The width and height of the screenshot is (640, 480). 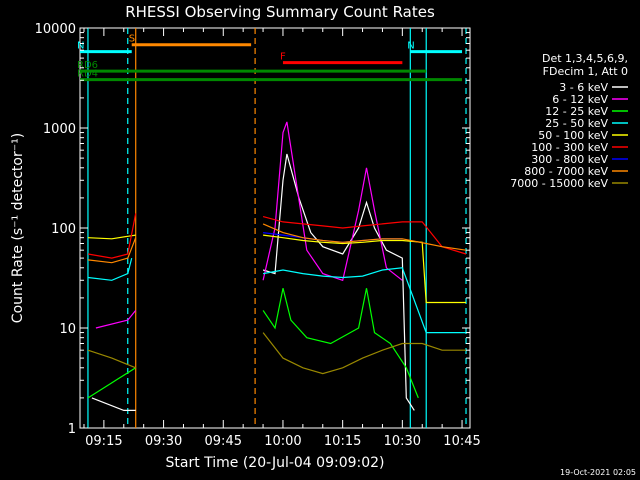 I want to click on legend-entry-label: 25 - 50 keV, so click(x=576, y=123).